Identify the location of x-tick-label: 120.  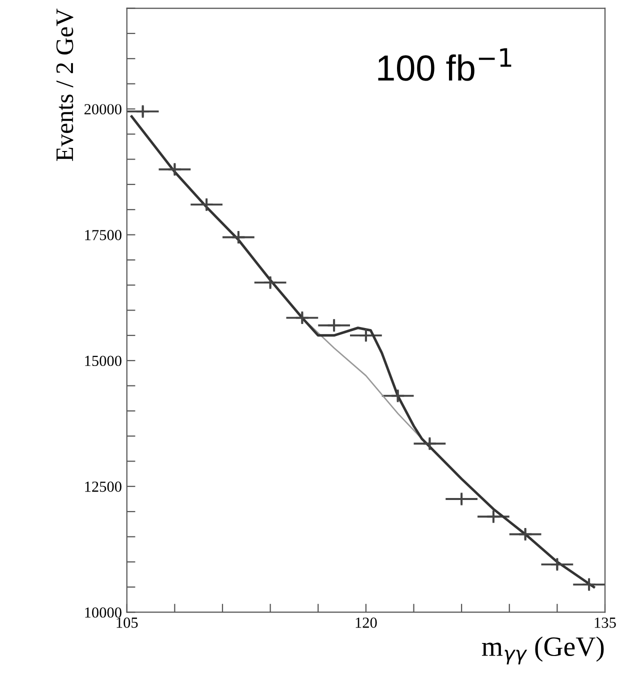
(366, 623).